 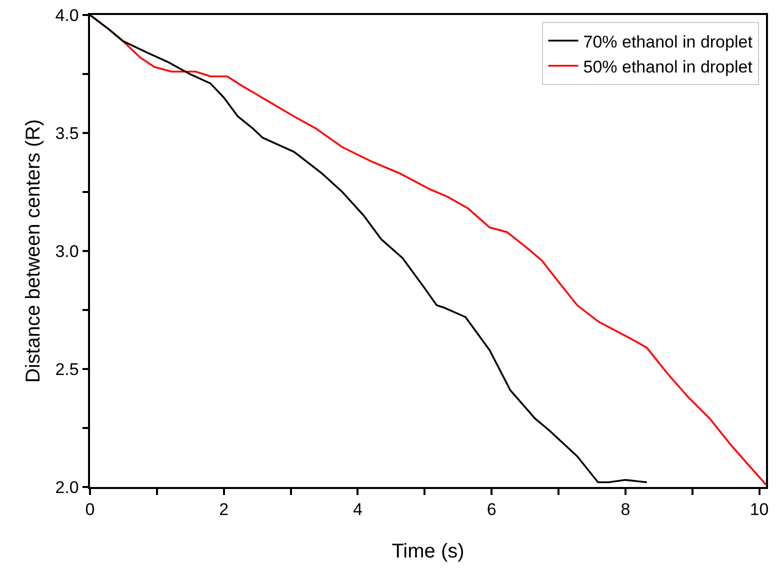 I want to click on x-tick-label: 6, so click(x=491, y=510).